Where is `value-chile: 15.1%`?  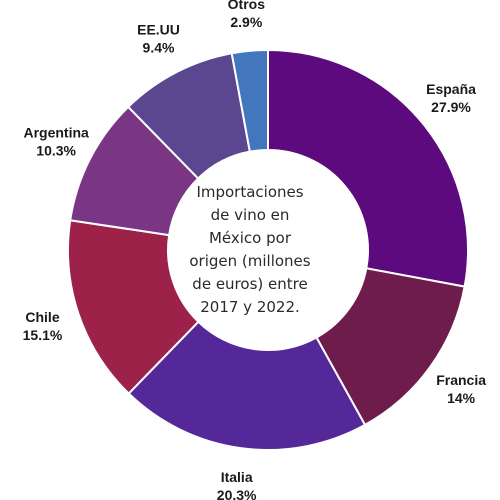 value-chile: 15.1% is located at coordinates (43, 335).